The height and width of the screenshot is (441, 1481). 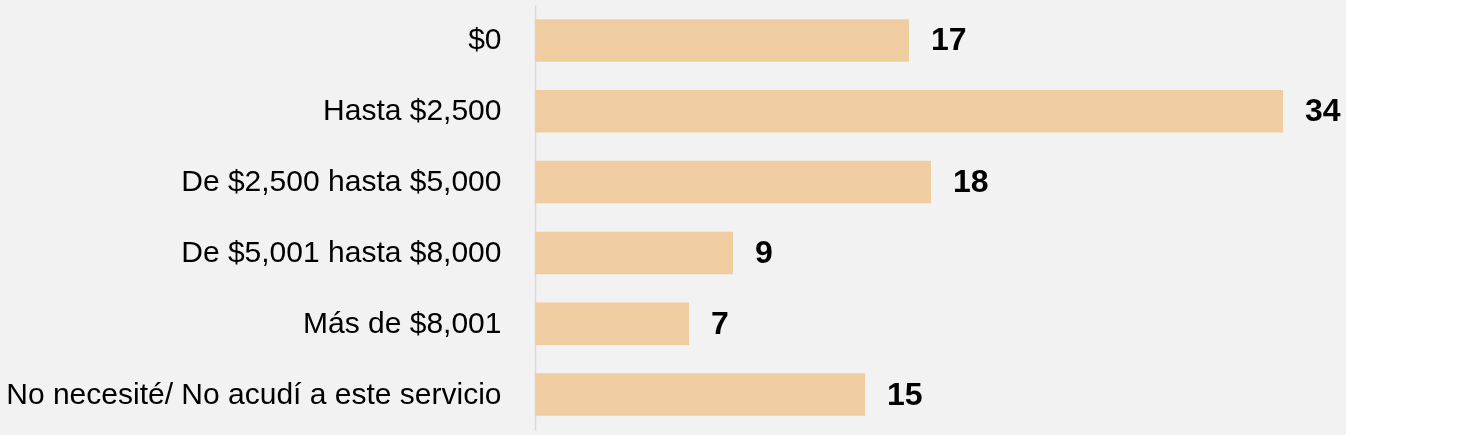 What do you see at coordinates (341, 251) in the screenshot?
I see `y-tick-label: De $5,001 hasta $8,000` at bounding box center [341, 251].